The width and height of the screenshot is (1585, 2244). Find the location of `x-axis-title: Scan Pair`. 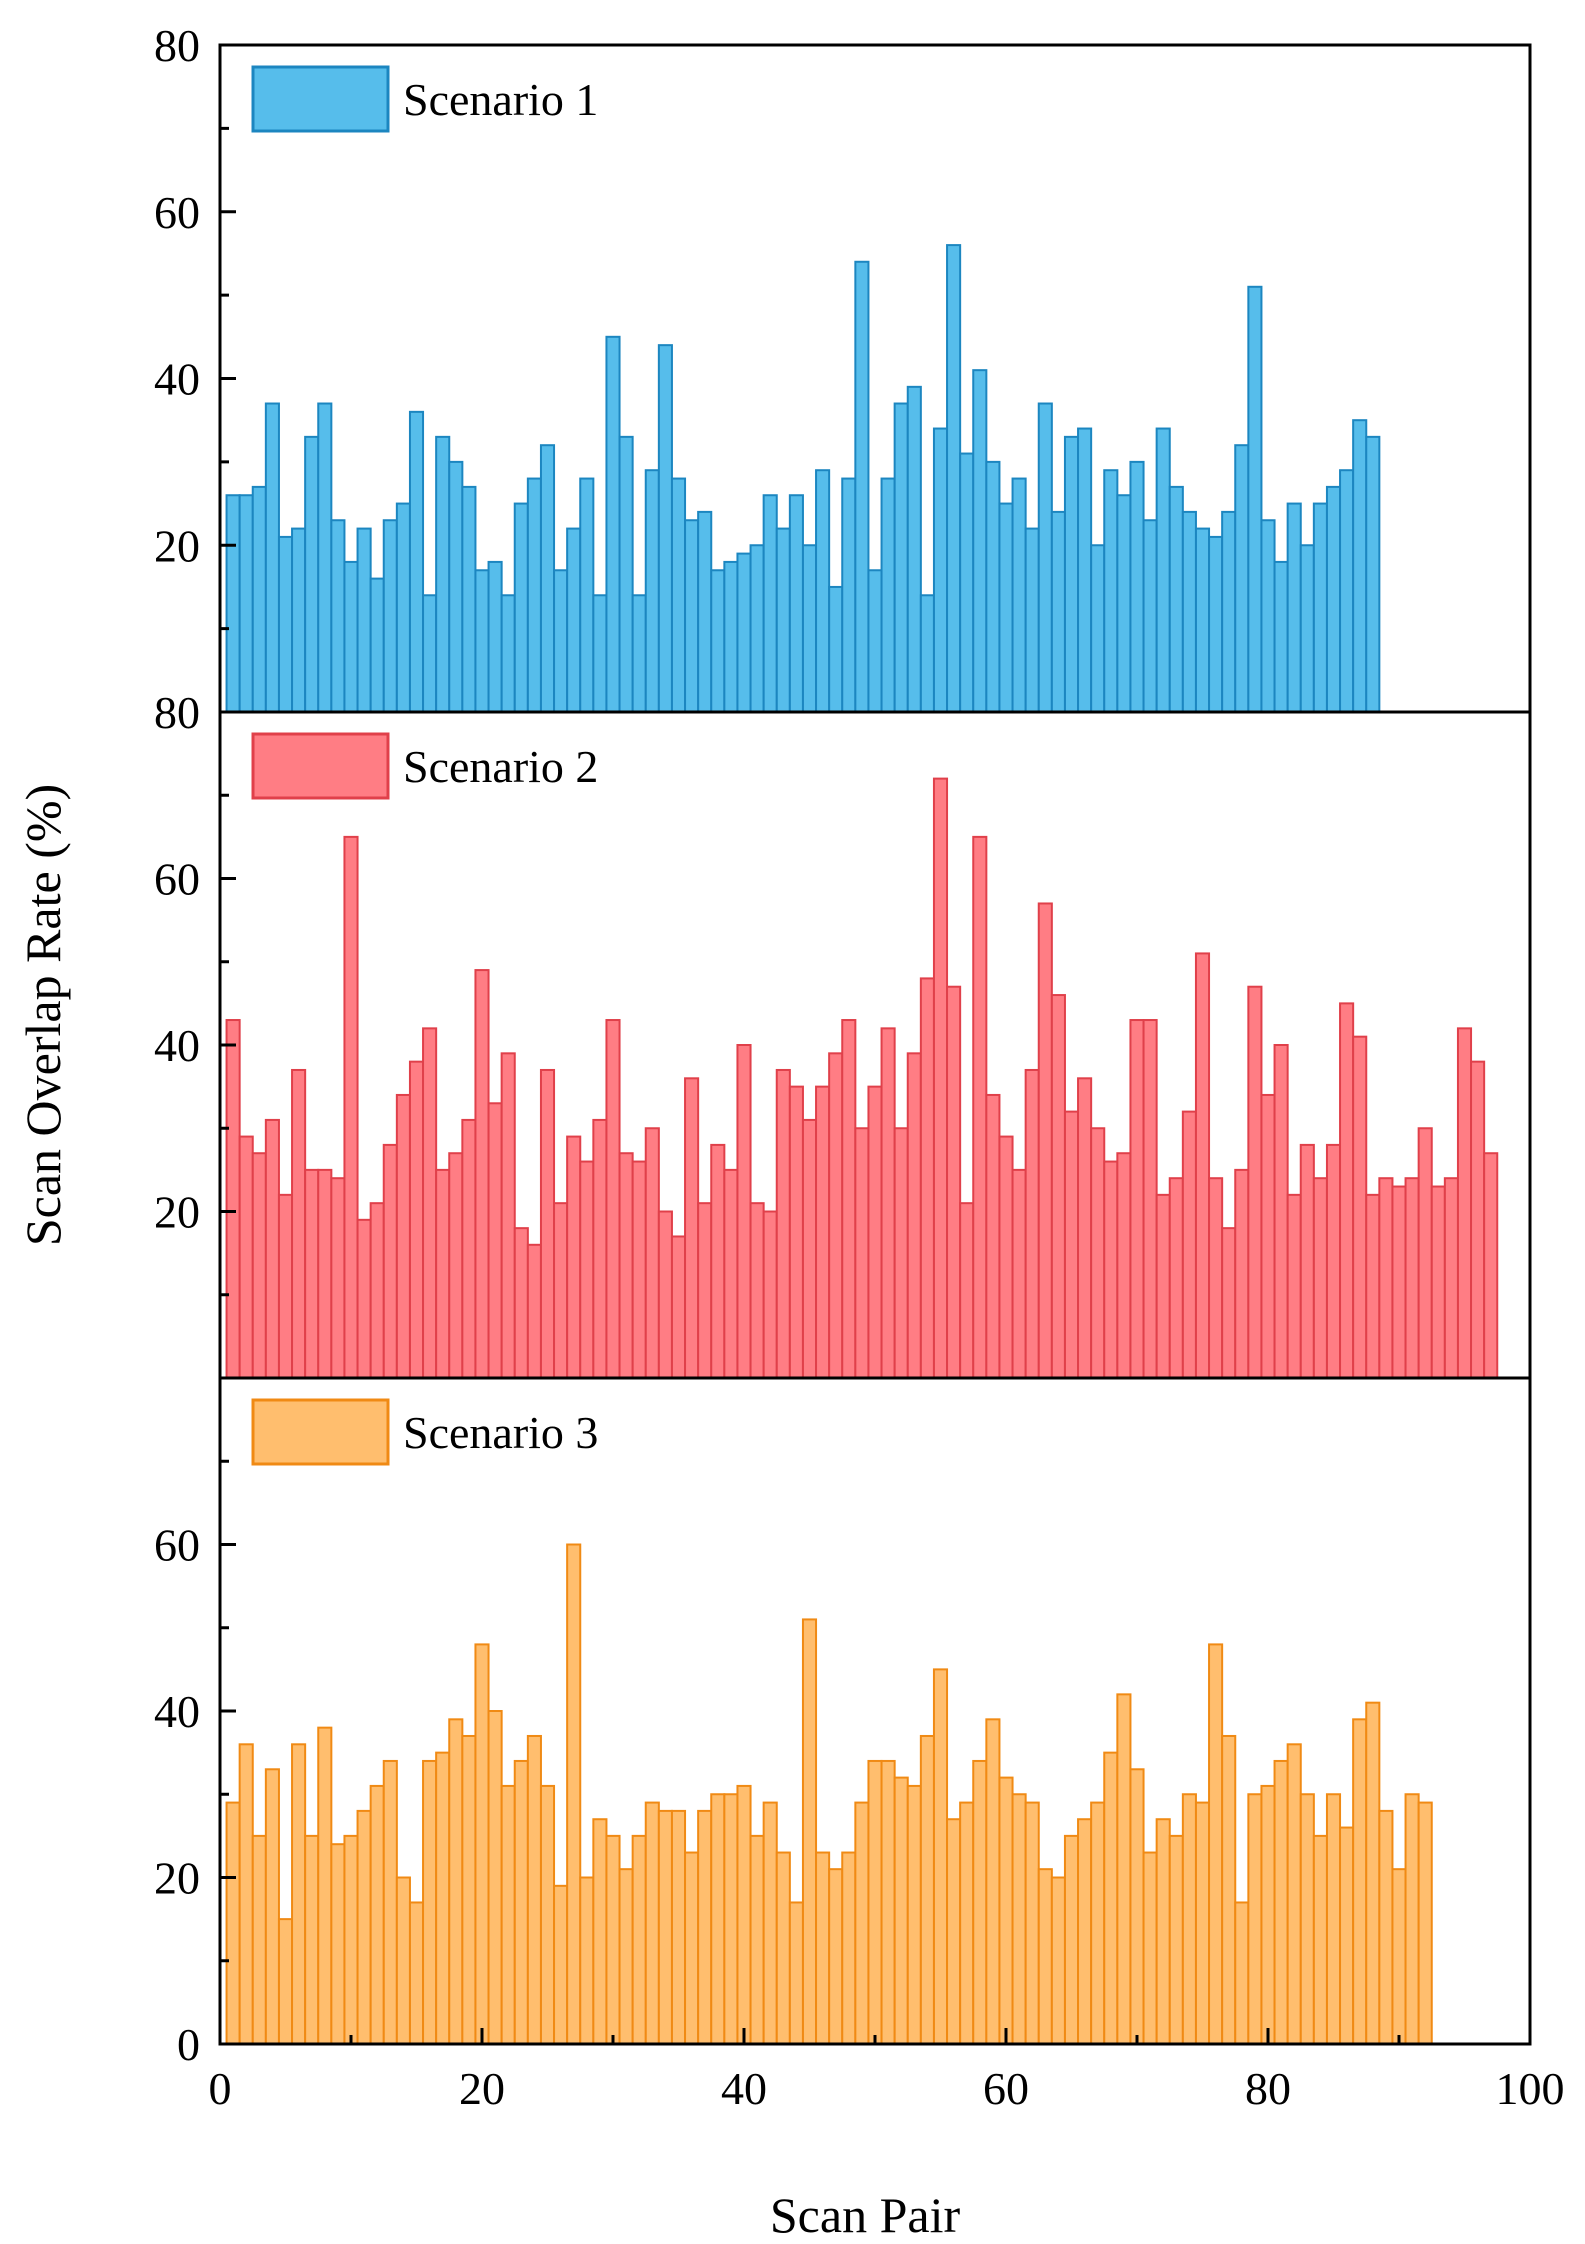

x-axis-title: Scan Pair is located at coordinates (865, 2215).